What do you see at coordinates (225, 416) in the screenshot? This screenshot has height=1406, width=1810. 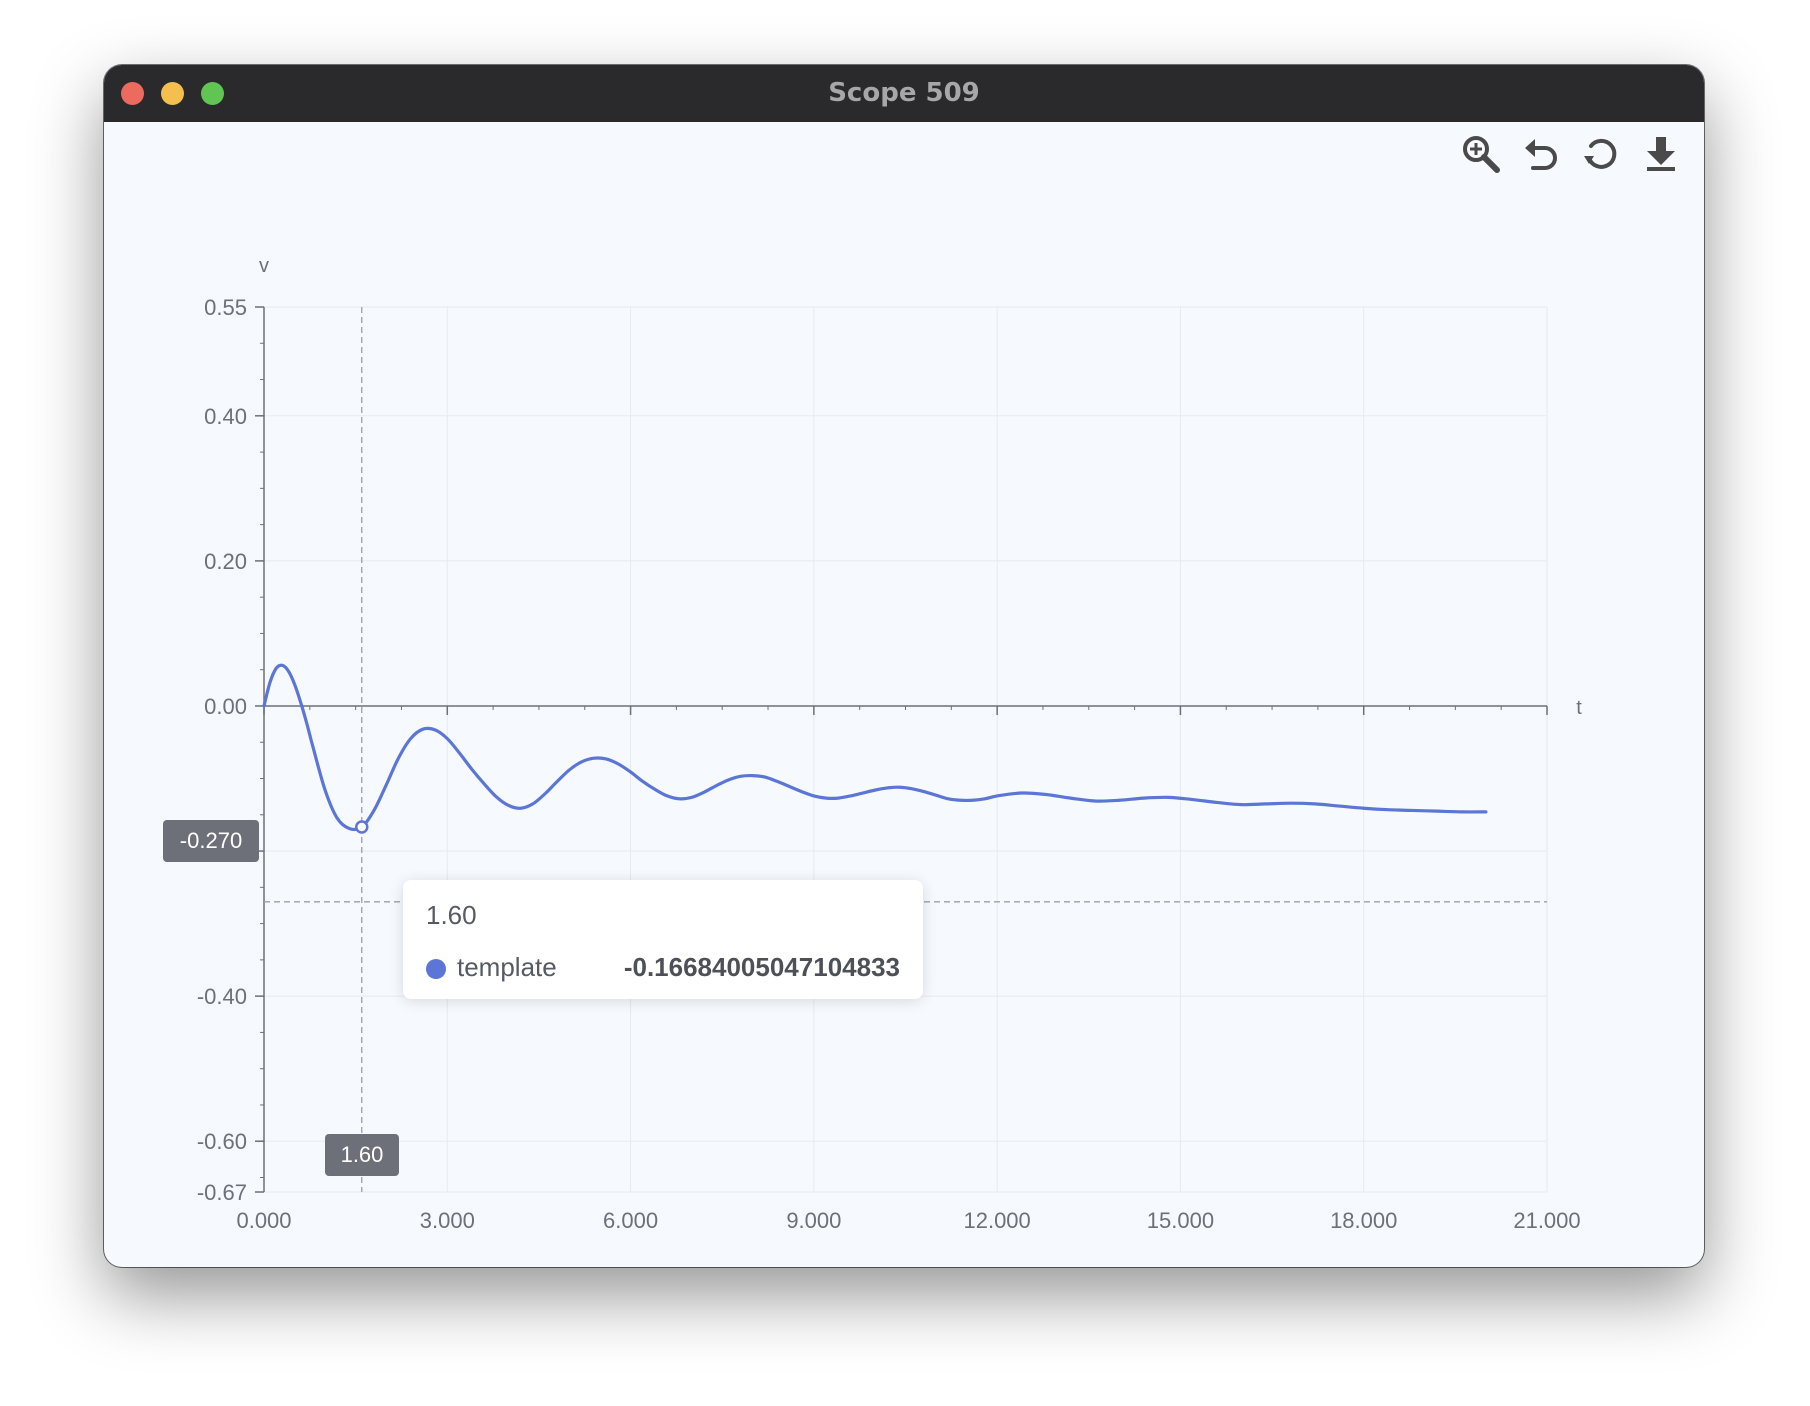 I see `y-tick-label: 0.40` at bounding box center [225, 416].